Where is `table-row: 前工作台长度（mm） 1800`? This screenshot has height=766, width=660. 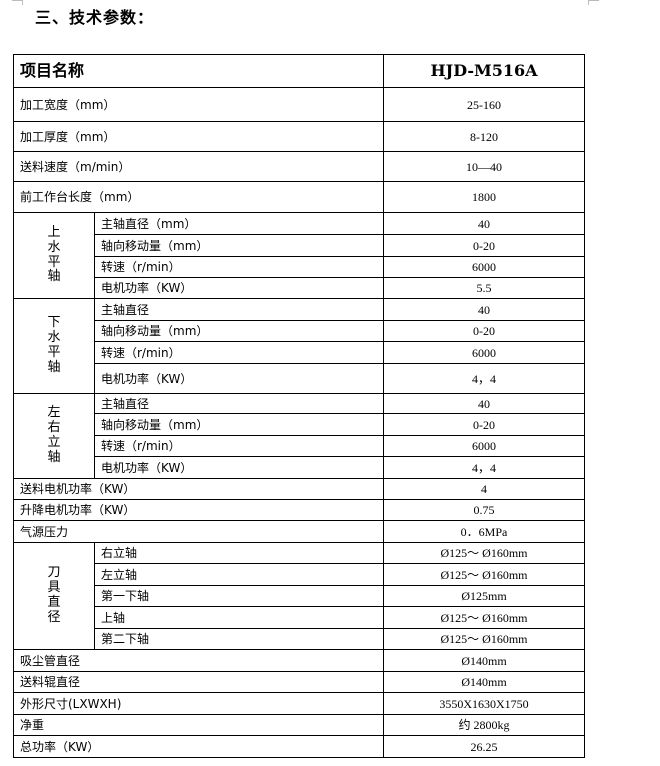 table-row: 前工作台长度（mm） 1800 is located at coordinates (299, 197).